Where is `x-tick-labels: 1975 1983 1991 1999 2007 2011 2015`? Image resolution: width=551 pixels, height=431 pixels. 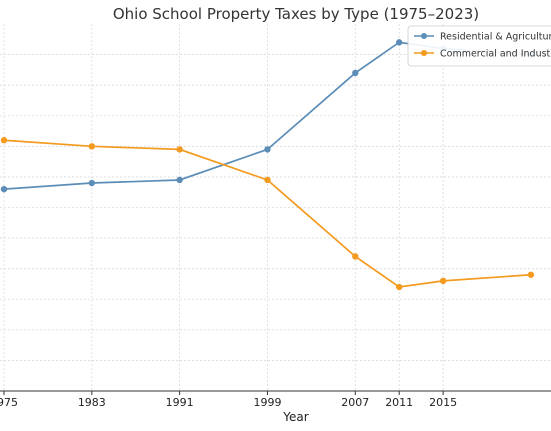
x-tick-labels: 1975 1983 1991 1999 2007 2011 2015 is located at coordinates (228, 400).